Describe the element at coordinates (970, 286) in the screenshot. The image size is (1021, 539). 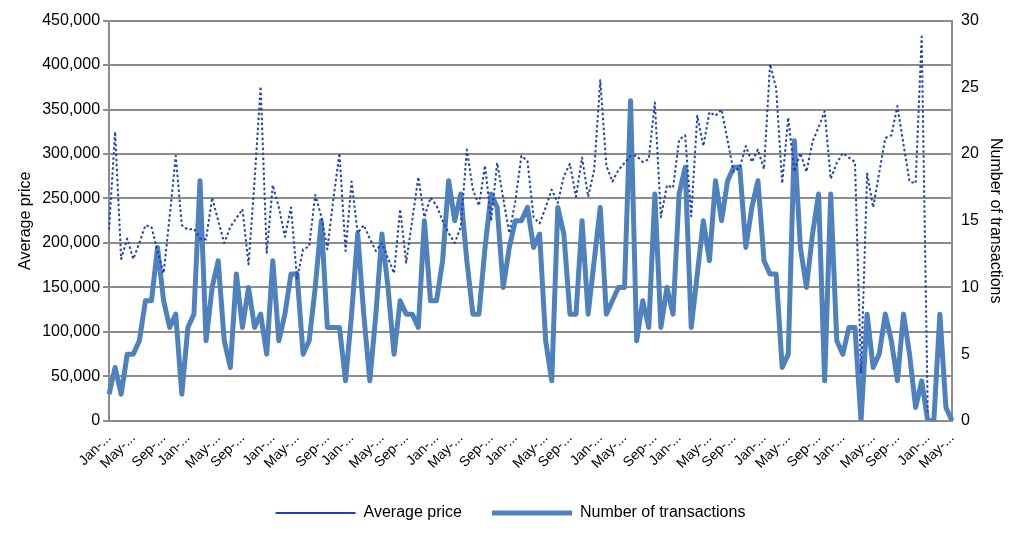
I see `y2-tick-label: 10` at that location.